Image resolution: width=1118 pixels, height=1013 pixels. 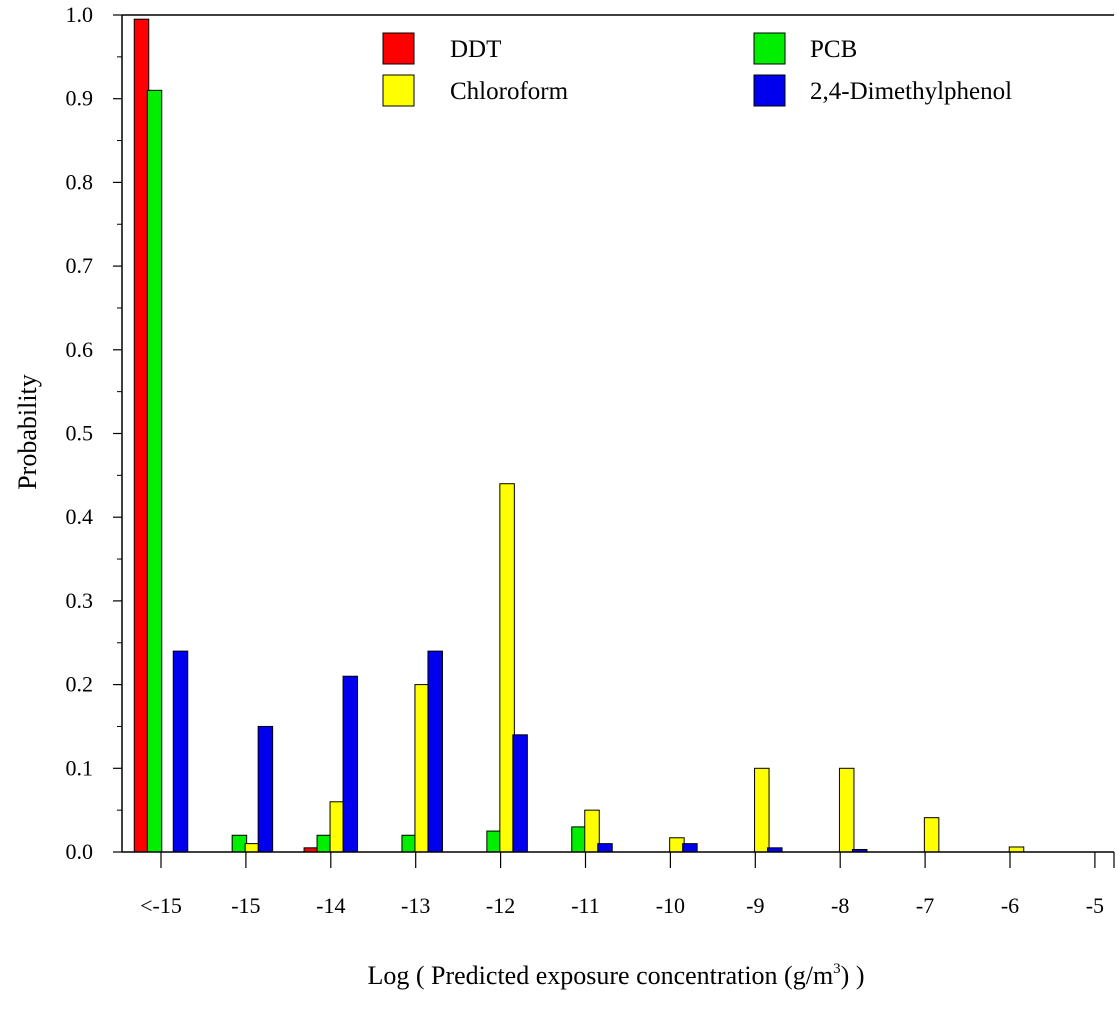 I want to click on y-tick-label: 0.1, so click(x=80, y=767).